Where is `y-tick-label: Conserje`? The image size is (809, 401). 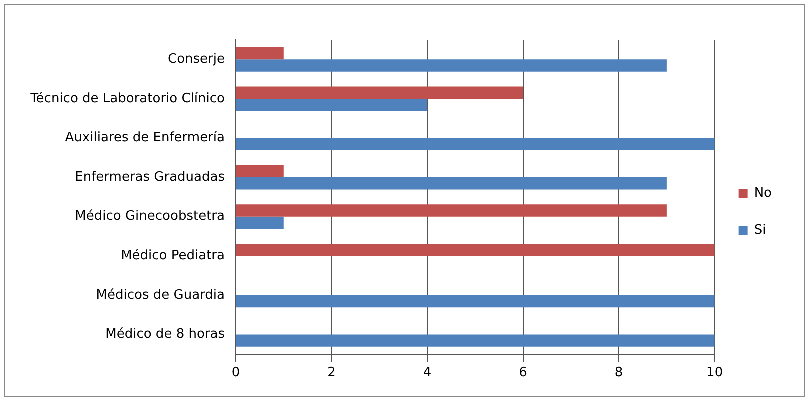 y-tick-label: Conserje is located at coordinates (196, 60).